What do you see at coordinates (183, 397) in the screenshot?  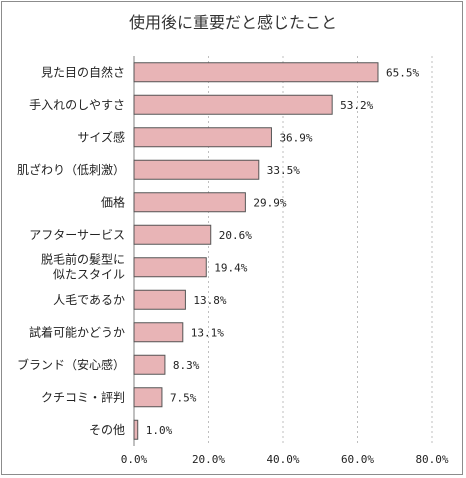 I see `value-label: 7.5%` at bounding box center [183, 397].